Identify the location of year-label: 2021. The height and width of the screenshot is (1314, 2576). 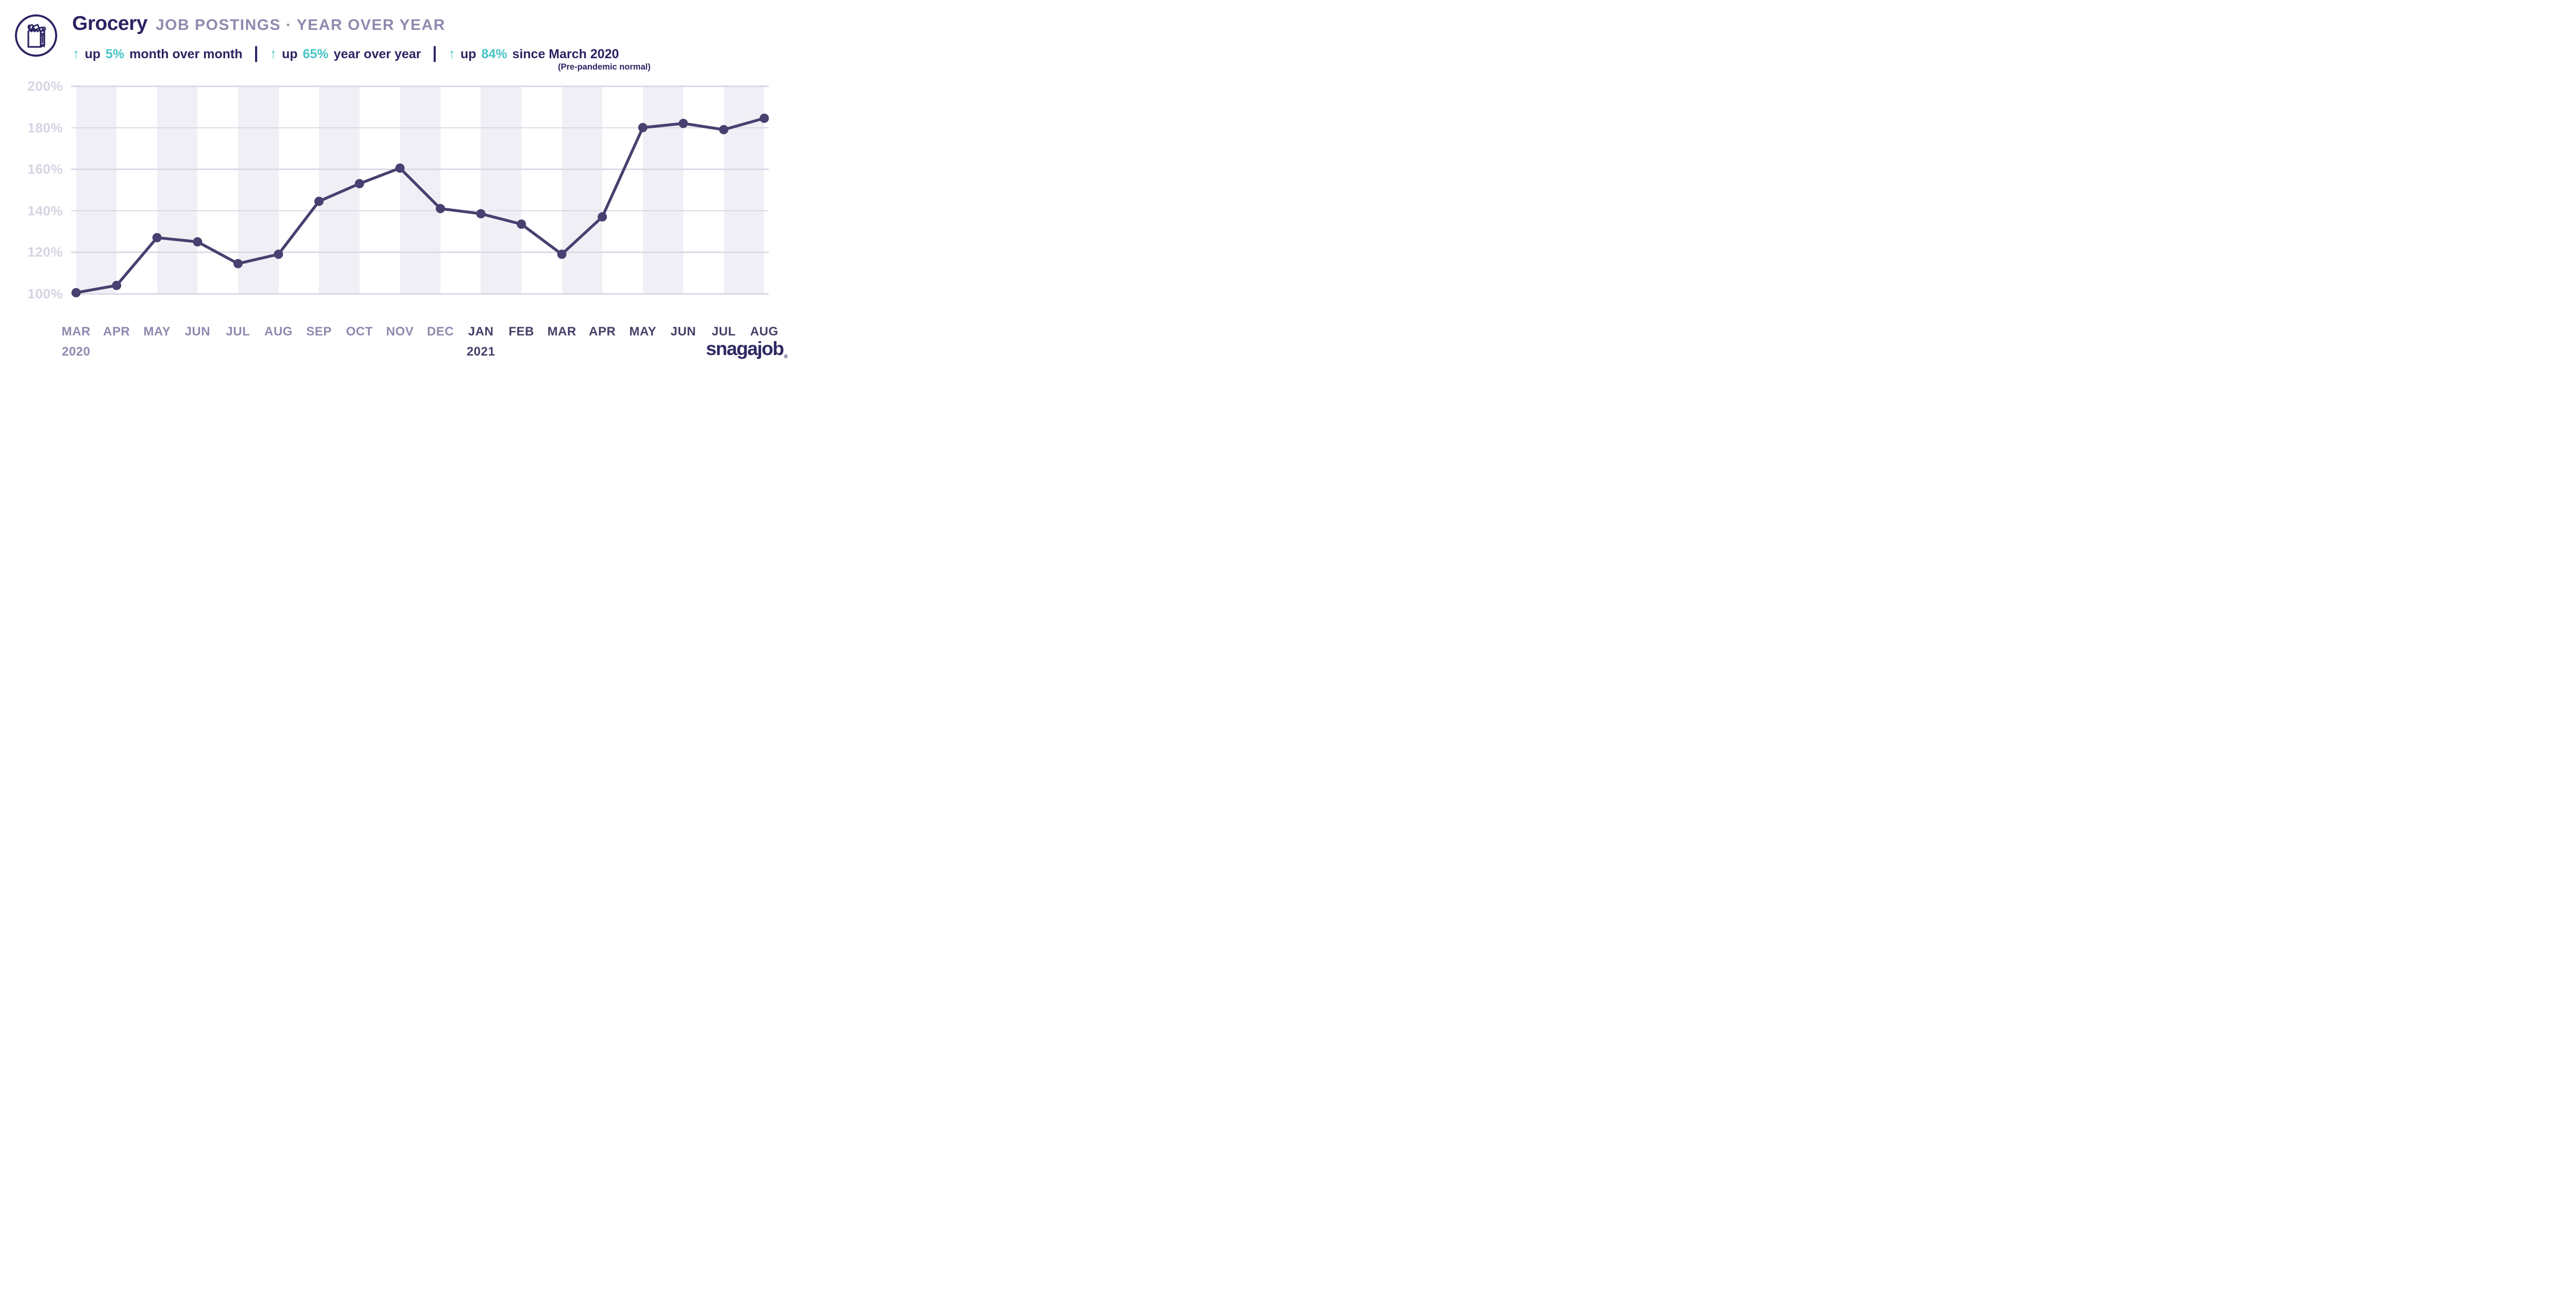
(481, 352).